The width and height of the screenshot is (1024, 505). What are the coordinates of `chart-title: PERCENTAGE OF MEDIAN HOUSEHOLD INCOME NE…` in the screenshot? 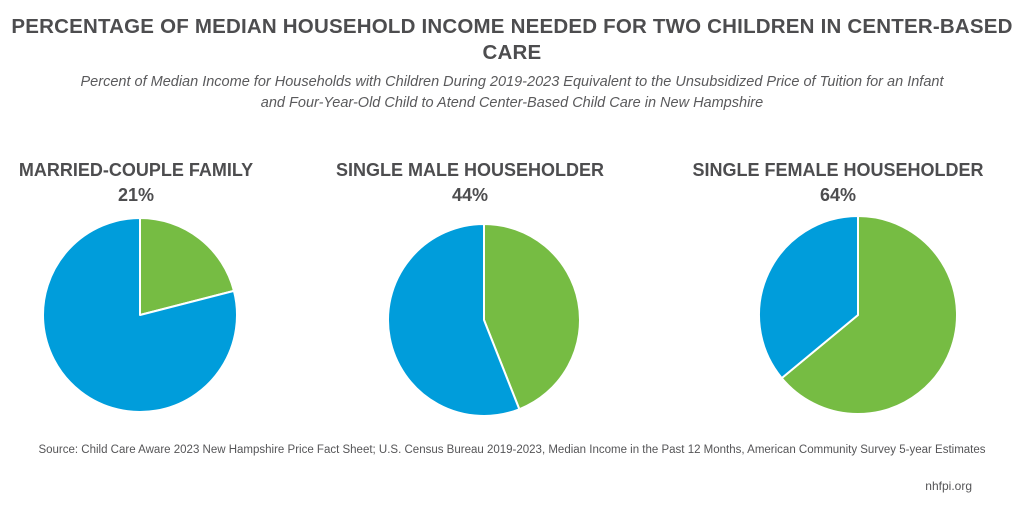 It's located at (512, 39).